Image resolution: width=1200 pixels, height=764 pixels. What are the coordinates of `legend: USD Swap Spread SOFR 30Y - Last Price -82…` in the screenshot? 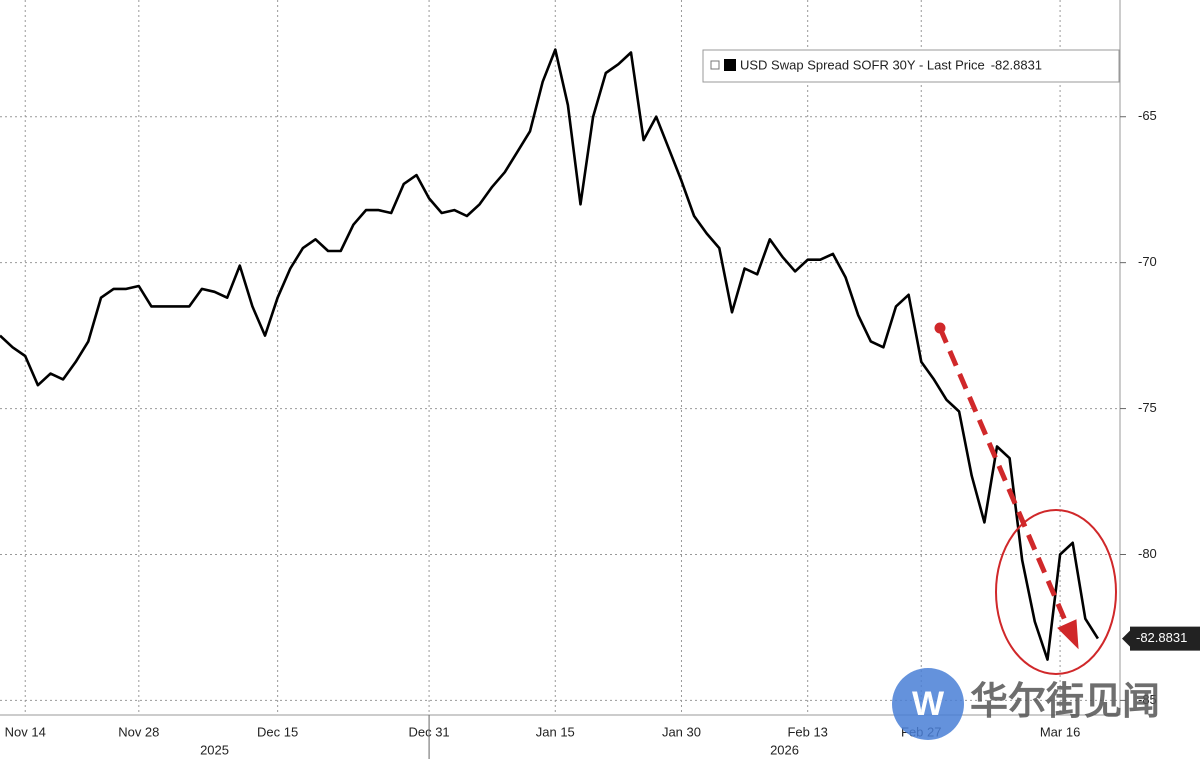 It's located at (911, 66).